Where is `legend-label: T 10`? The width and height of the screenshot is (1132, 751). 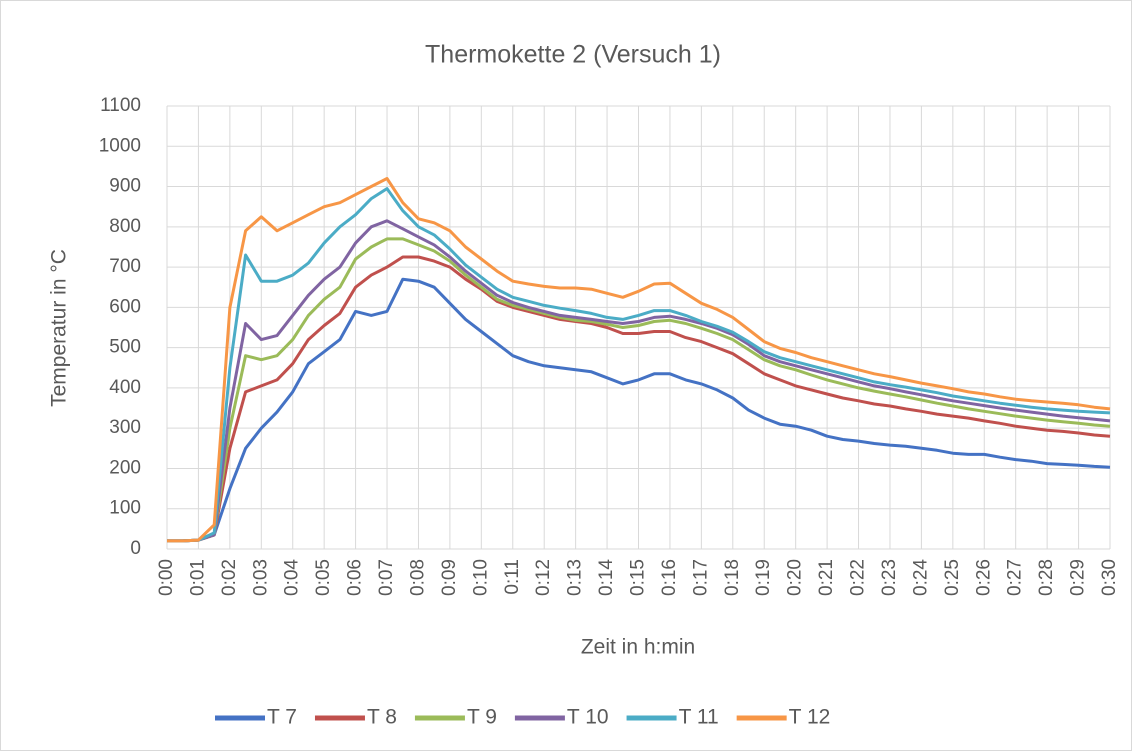 legend-label: T 10 is located at coordinates (588, 717).